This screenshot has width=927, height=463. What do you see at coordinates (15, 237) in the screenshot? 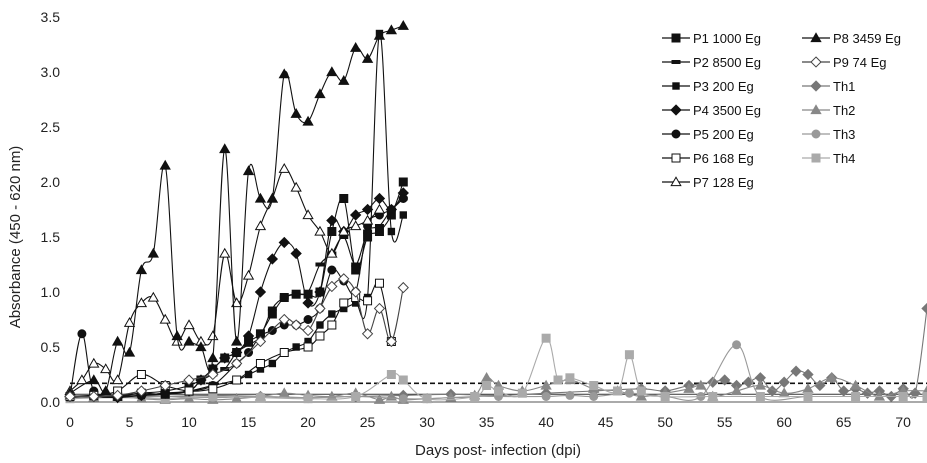
I see `y-axis-title: Absorbance (450 - 620 nm)` at bounding box center [15, 237].